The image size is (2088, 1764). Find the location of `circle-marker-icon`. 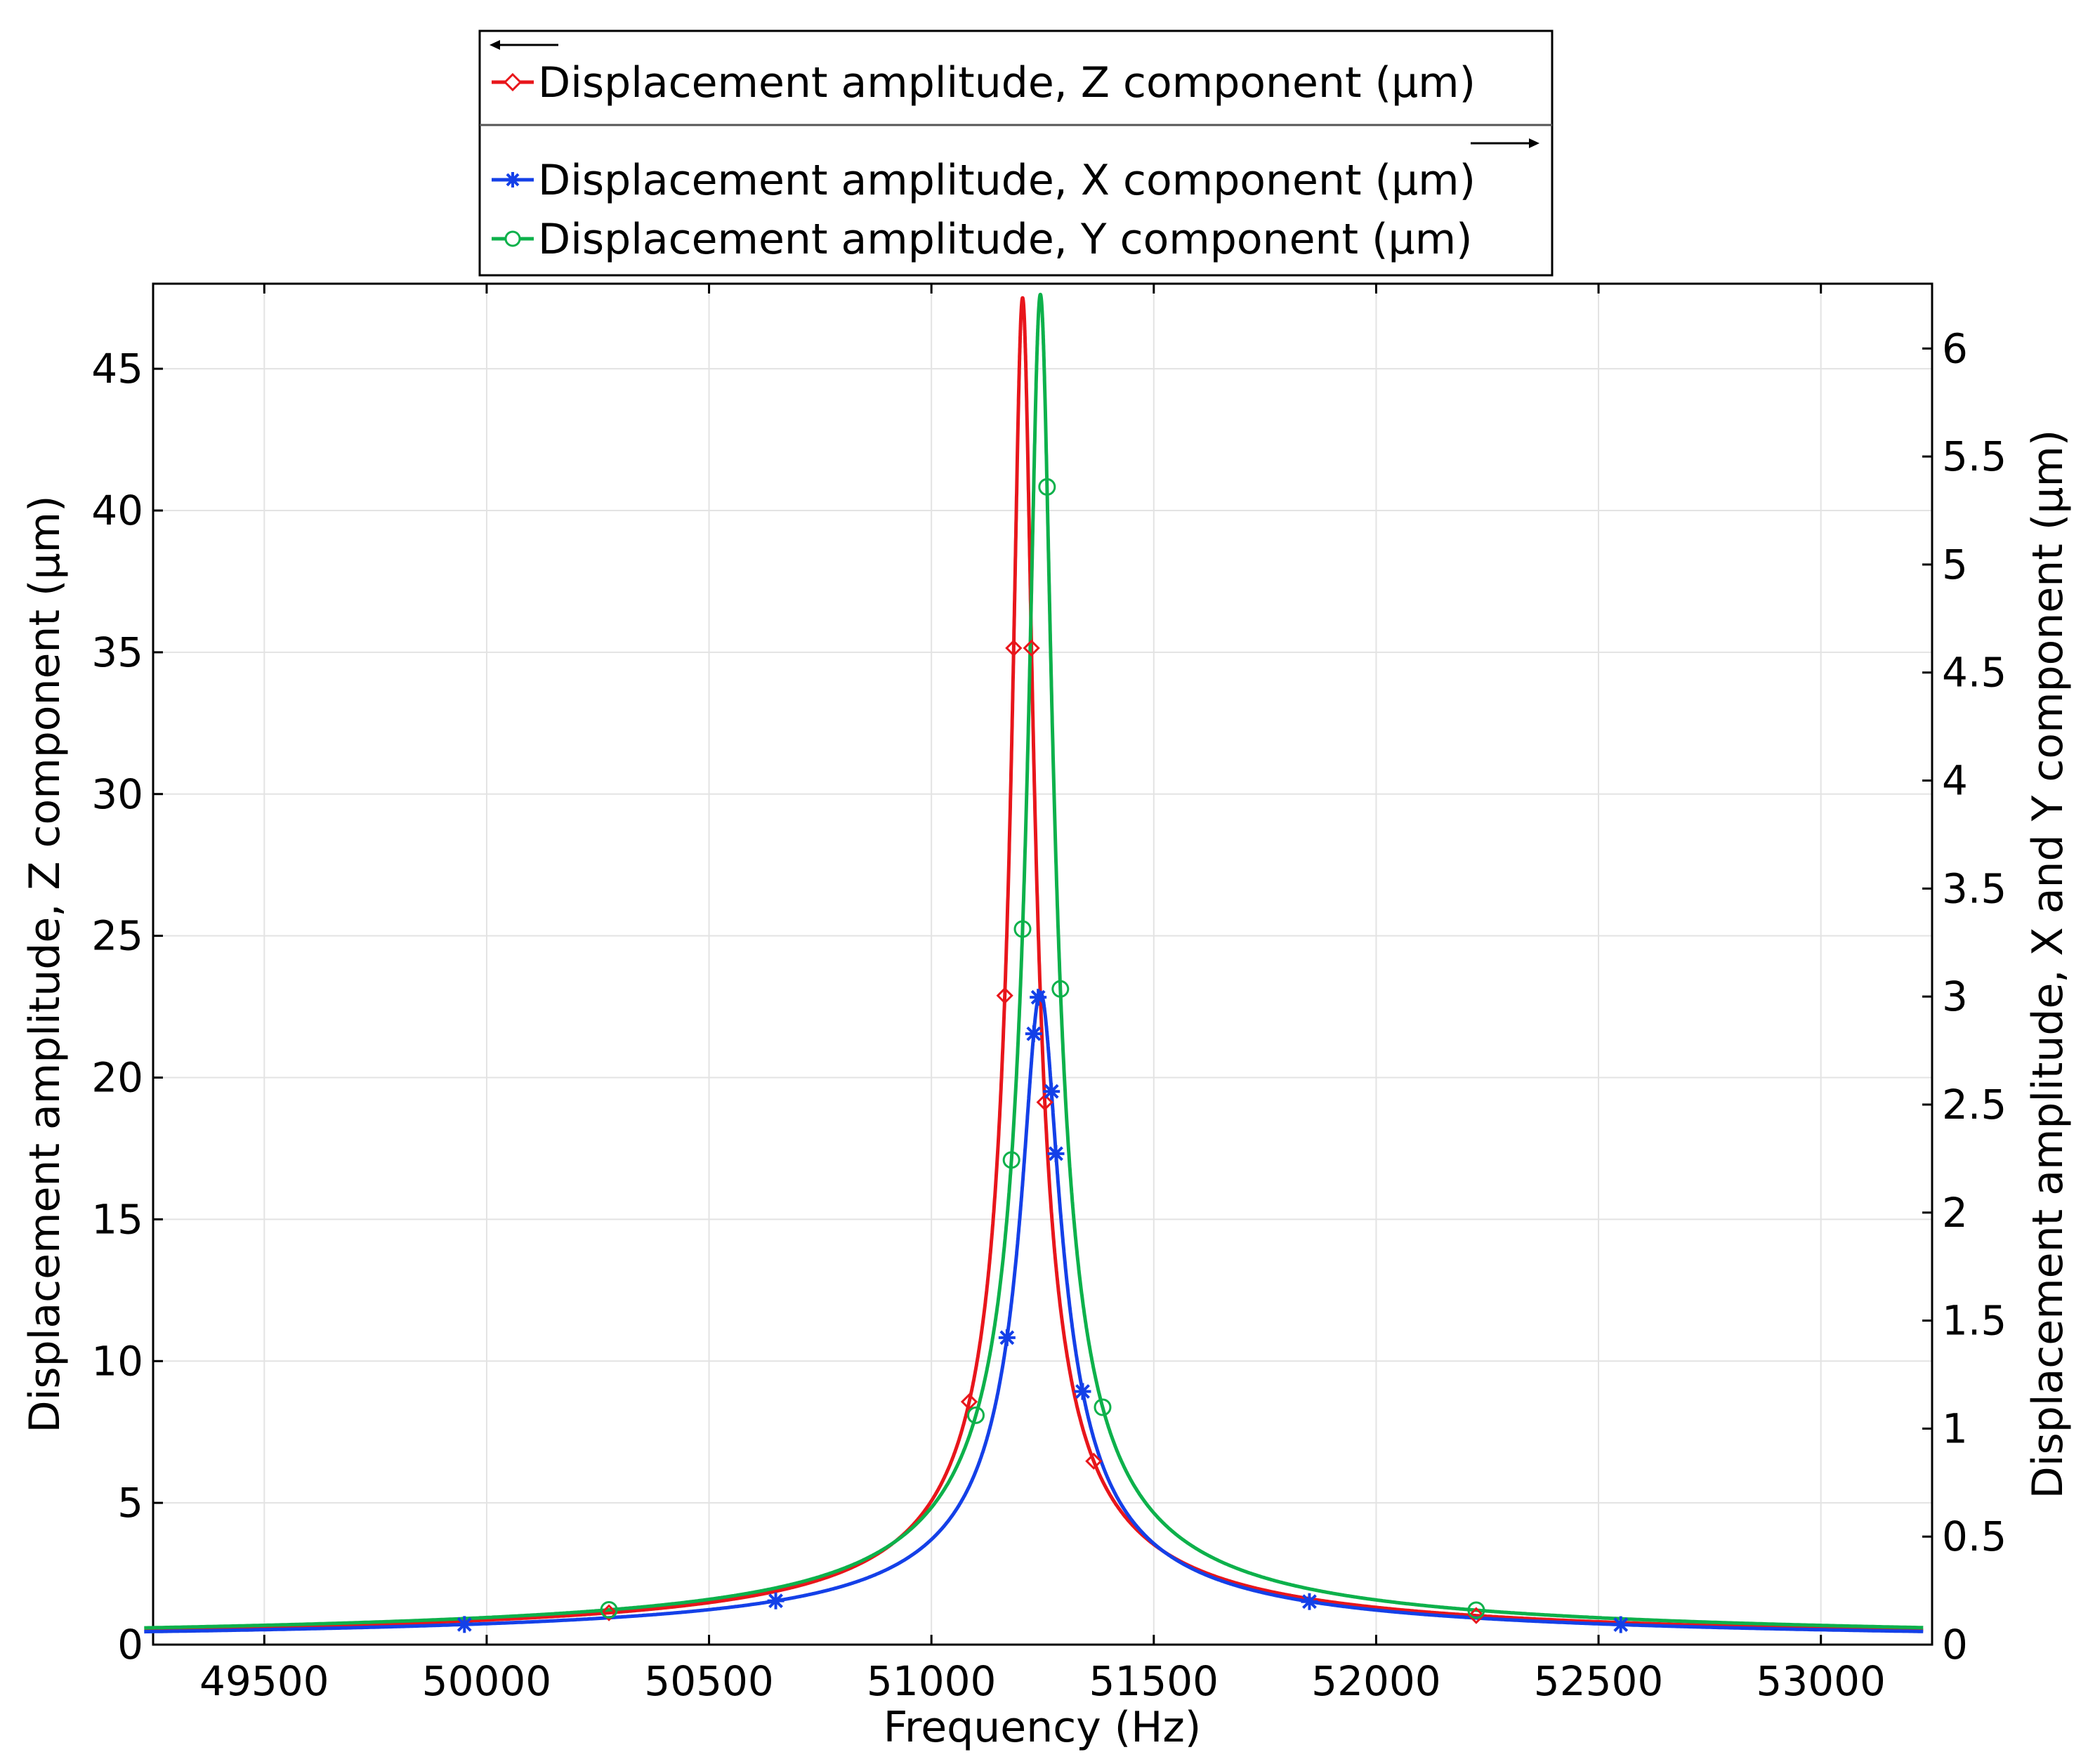

circle-marker-icon is located at coordinates (512, 238).